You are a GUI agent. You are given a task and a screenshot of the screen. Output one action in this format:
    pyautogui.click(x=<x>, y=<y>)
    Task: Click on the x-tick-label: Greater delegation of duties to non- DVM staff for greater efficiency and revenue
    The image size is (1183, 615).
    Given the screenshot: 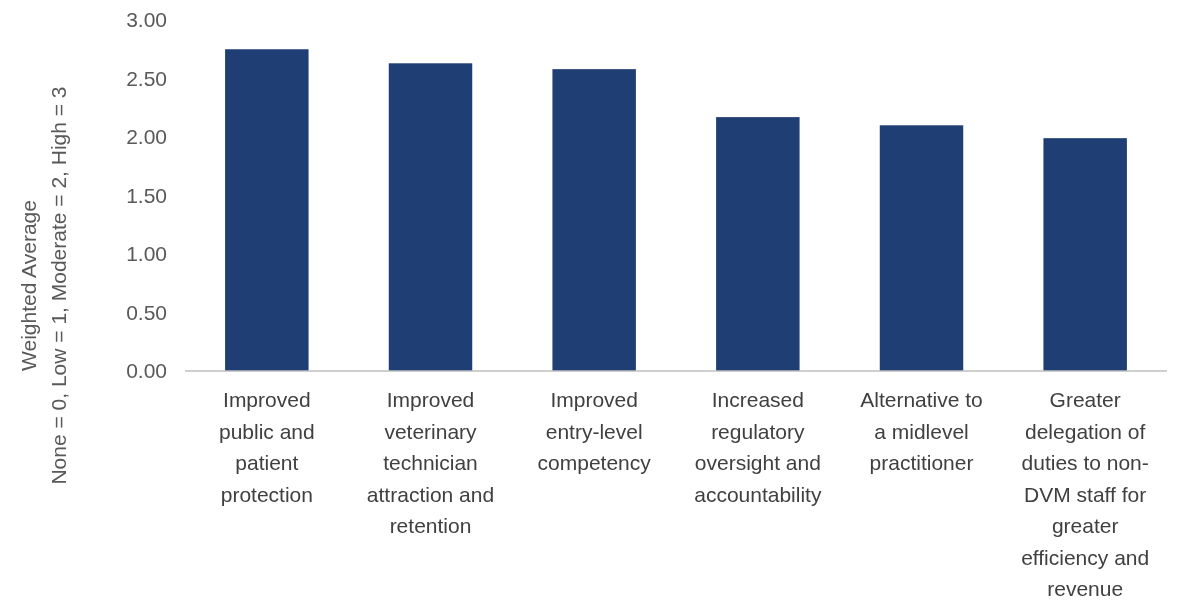 What is the action you would take?
    pyautogui.click(x=1085, y=494)
    